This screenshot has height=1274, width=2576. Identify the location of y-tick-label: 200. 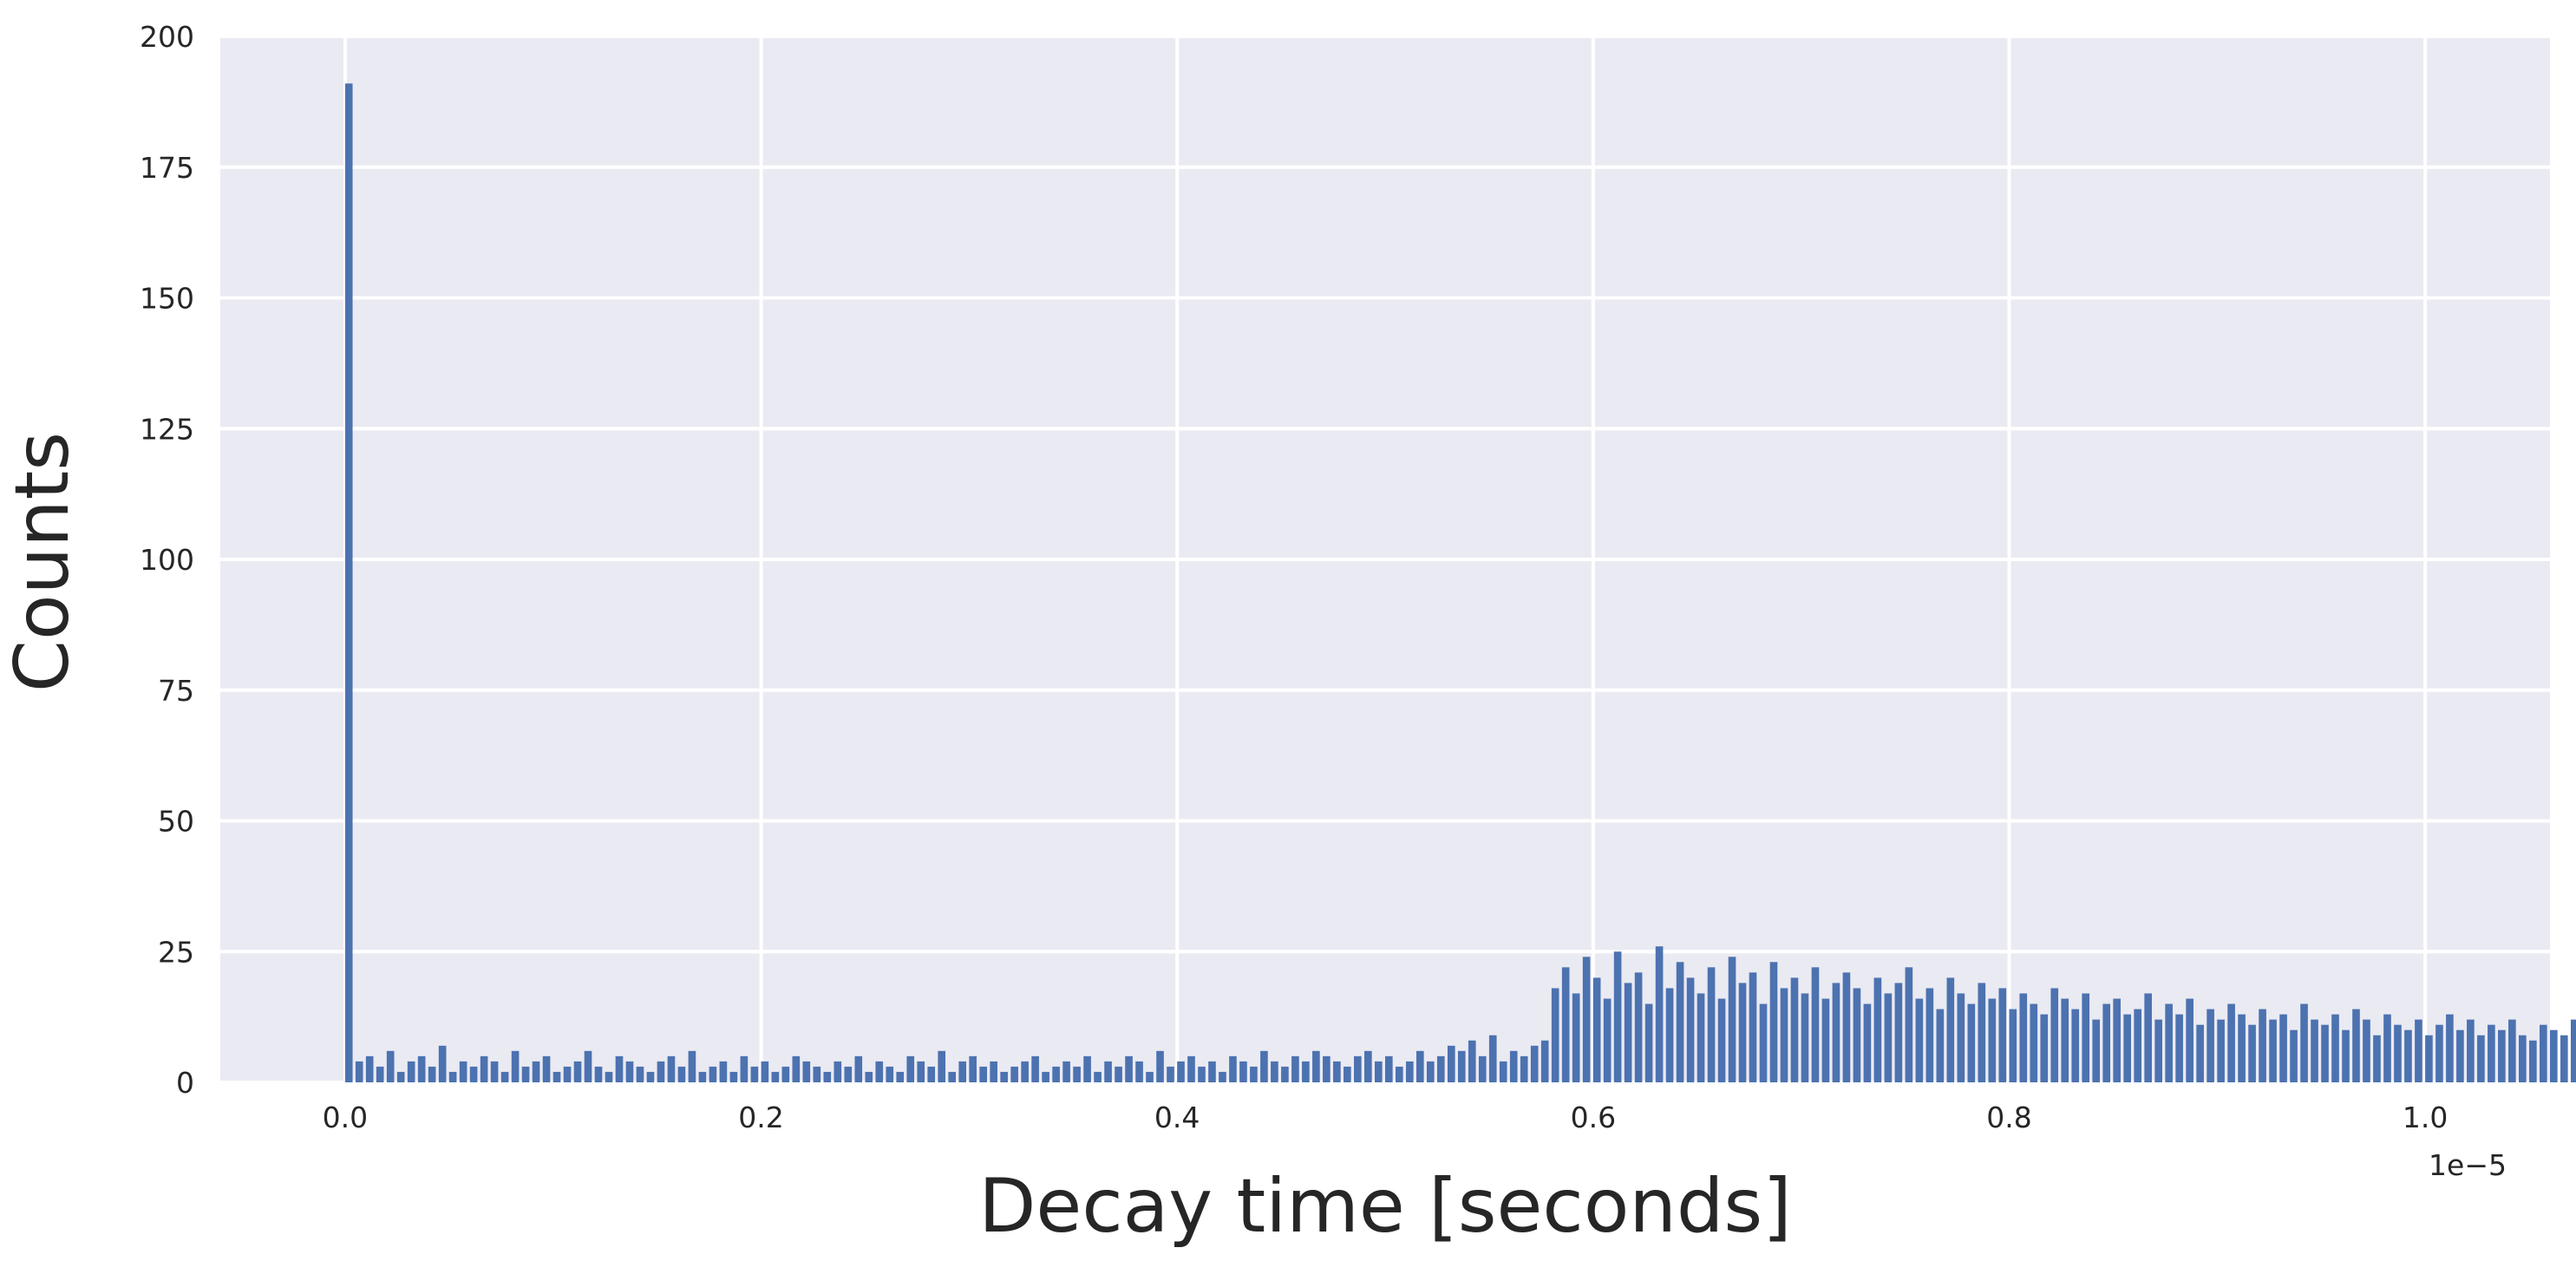
(167, 37).